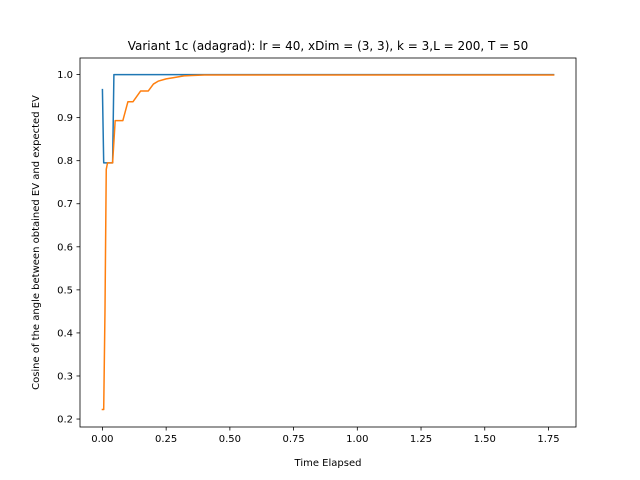 The image size is (640, 480). I want to click on y-tick-label: 0.8, so click(65, 161).